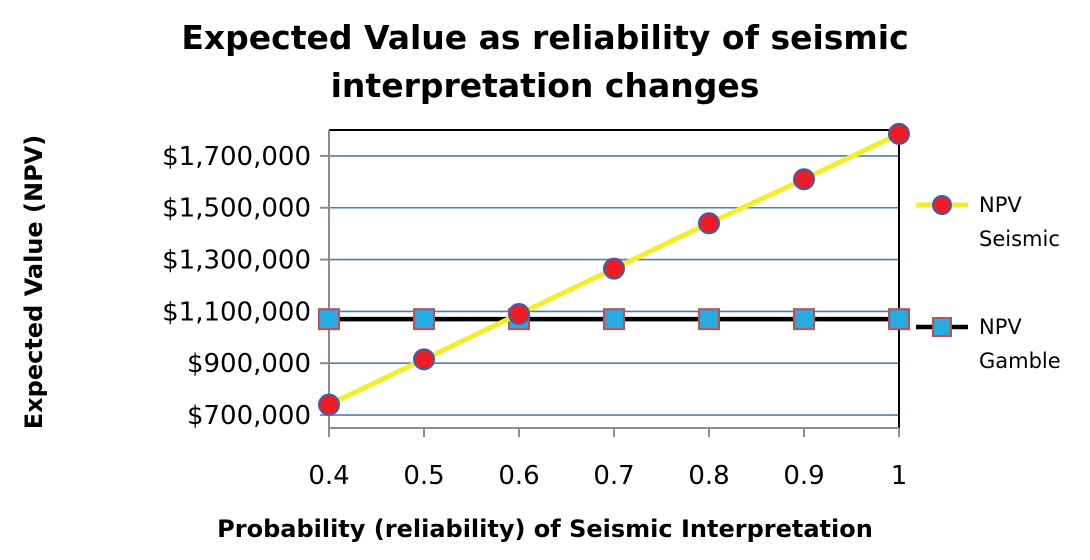 This screenshot has width=1090, height=560. What do you see at coordinates (1019, 239) in the screenshot?
I see `legend-label-line-2: Seismic` at bounding box center [1019, 239].